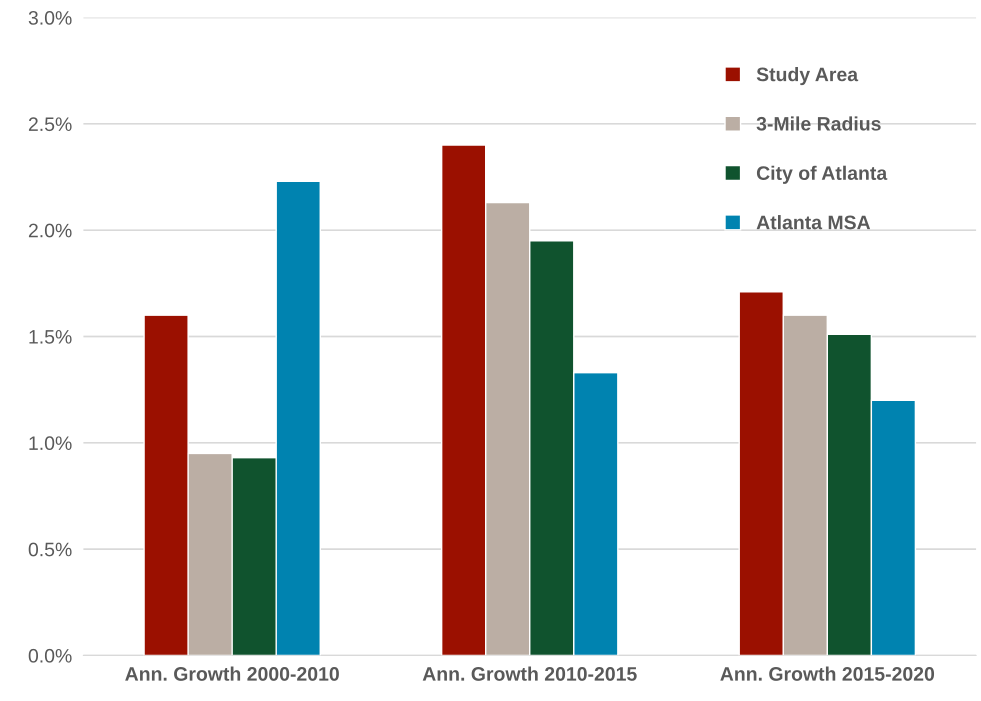 The width and height of the screenshot is (981, 701). I want to click on legend-label: City of Atlanta, so click(822, 175).